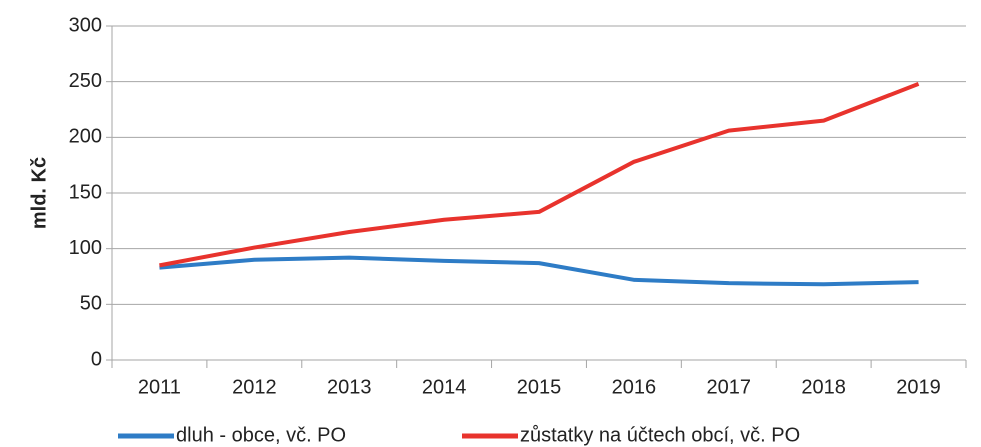 The width and height of the screenshot is (981, 447). I want to click on y-tick-label: 300, so click(85, 25).